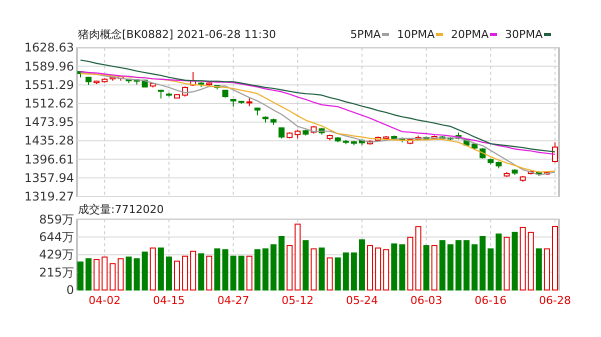 This screenshot has width=601, height=337. What do you see at coordinates (56, 255) in the screenshot?
I see `y-tick-label: 429万` at bounding box center [56, 255].